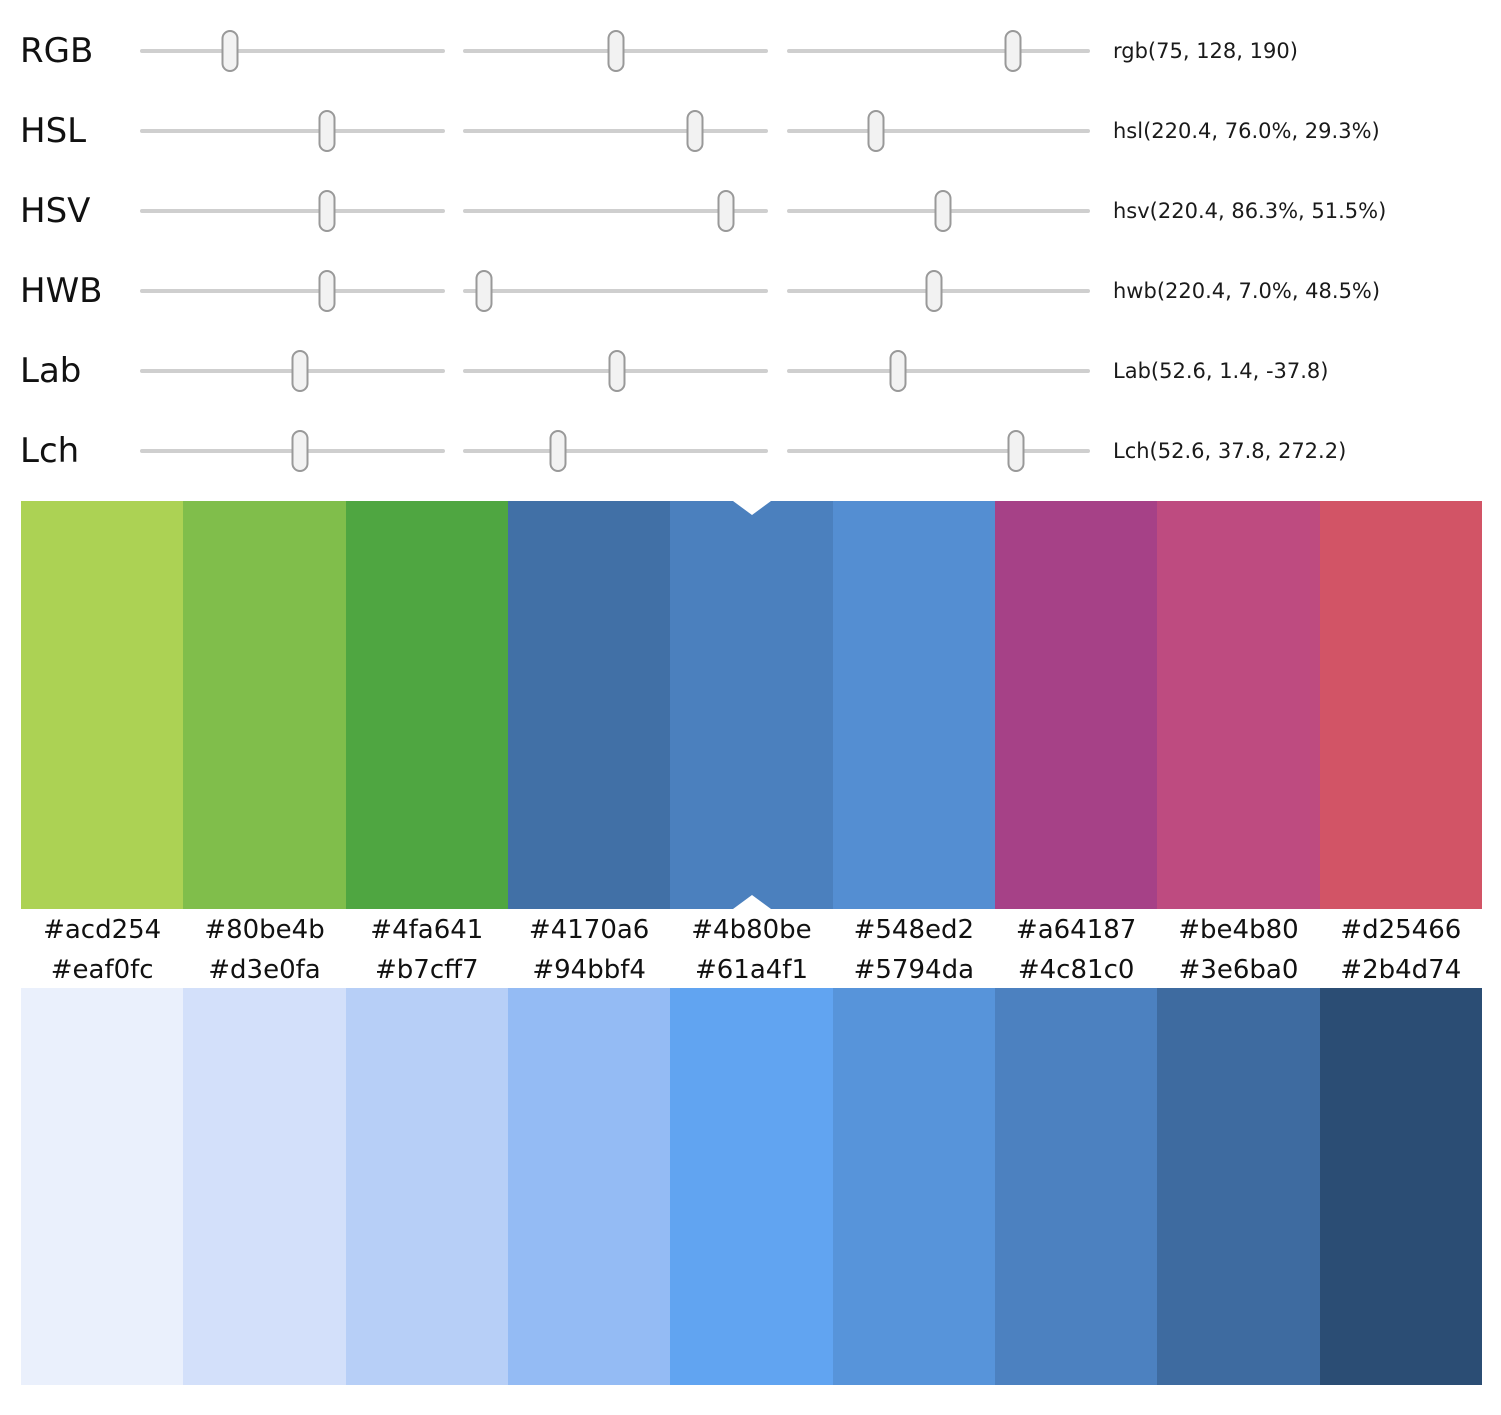  I want to click on hex-code-label: #61a4f1, so click(751, 969).